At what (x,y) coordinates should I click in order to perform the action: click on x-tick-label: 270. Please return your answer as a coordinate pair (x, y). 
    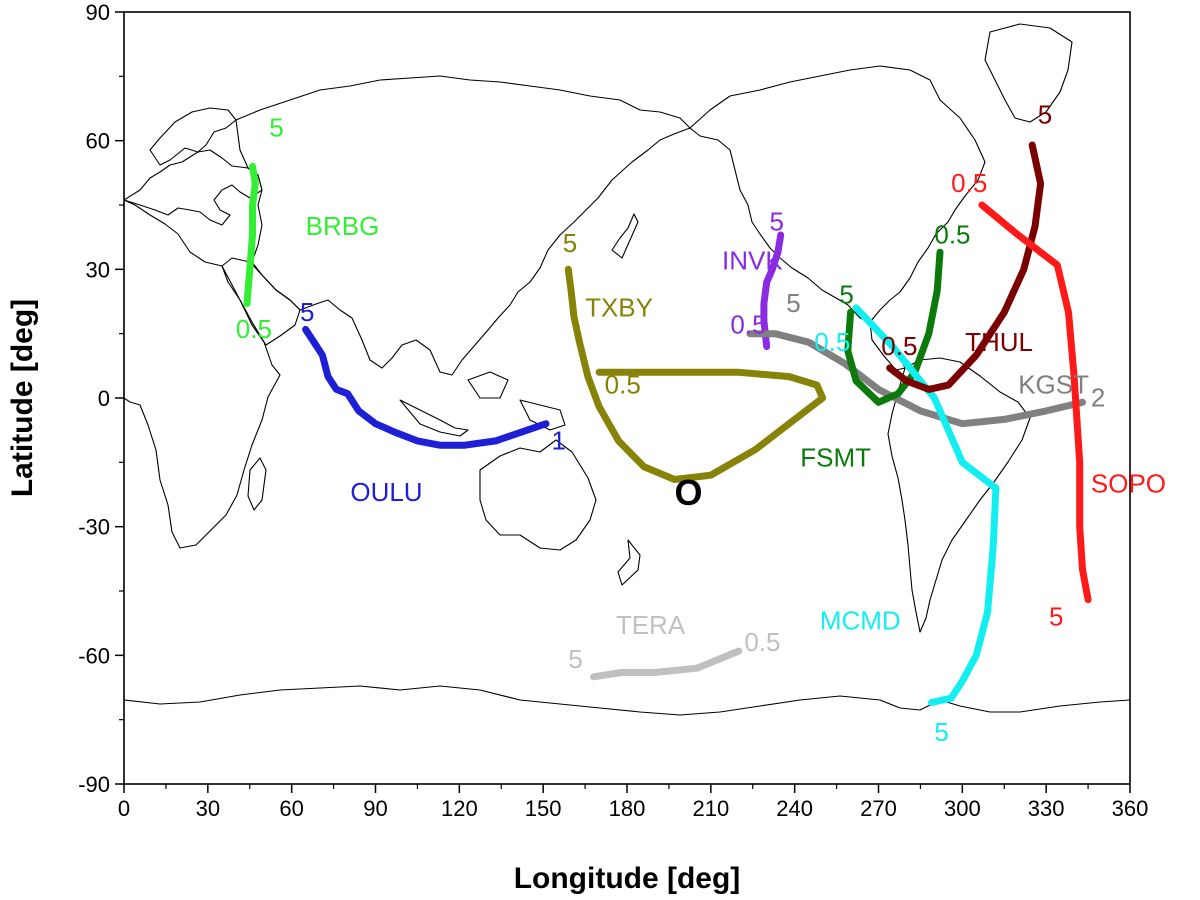
    Looking at the image, I should click on (878, 808).